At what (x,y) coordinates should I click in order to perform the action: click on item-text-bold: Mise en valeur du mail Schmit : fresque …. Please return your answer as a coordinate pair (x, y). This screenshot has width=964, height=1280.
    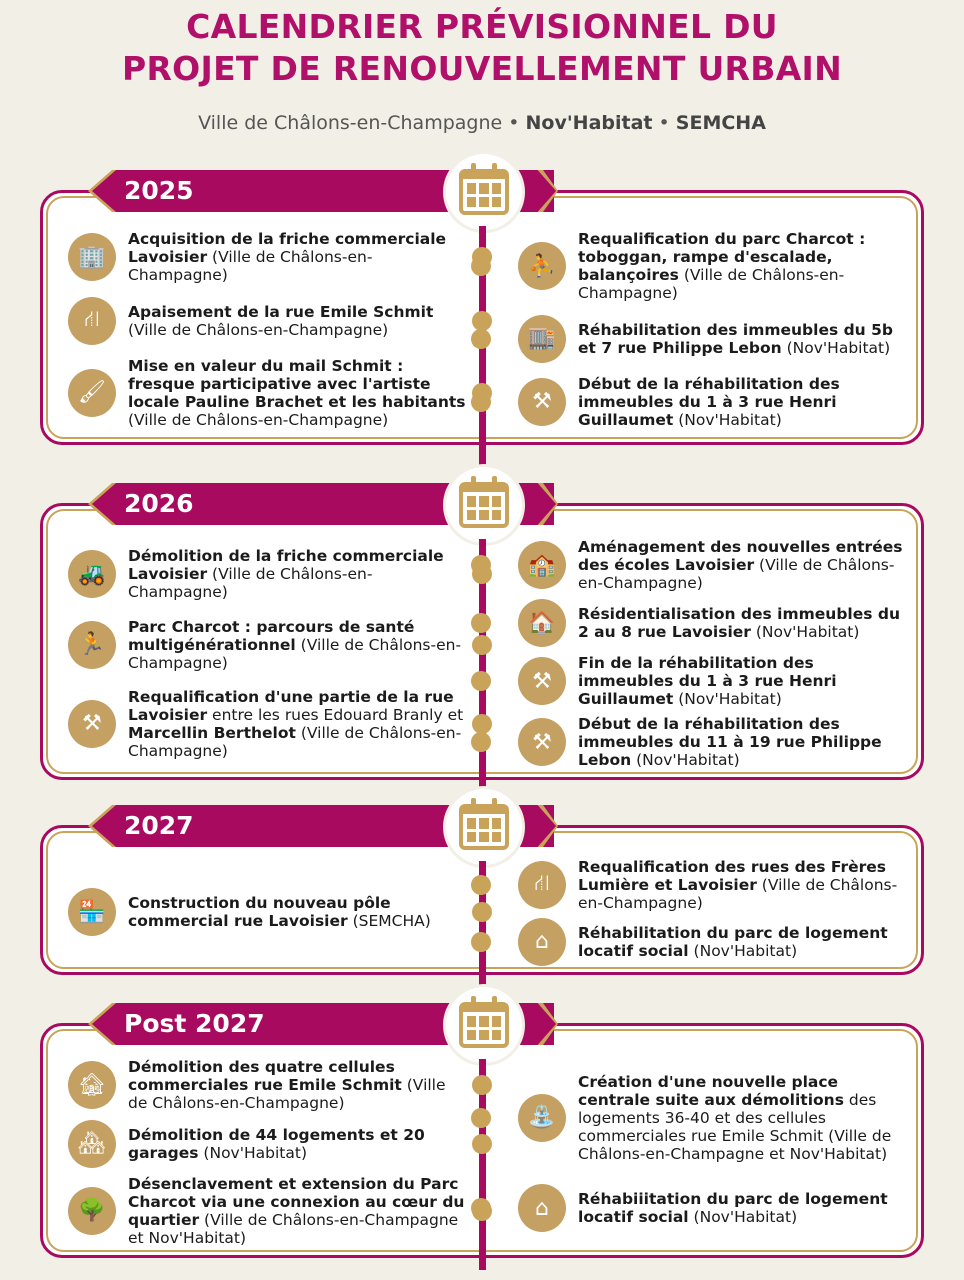
    Looking at the image, I should click on (297, 383).